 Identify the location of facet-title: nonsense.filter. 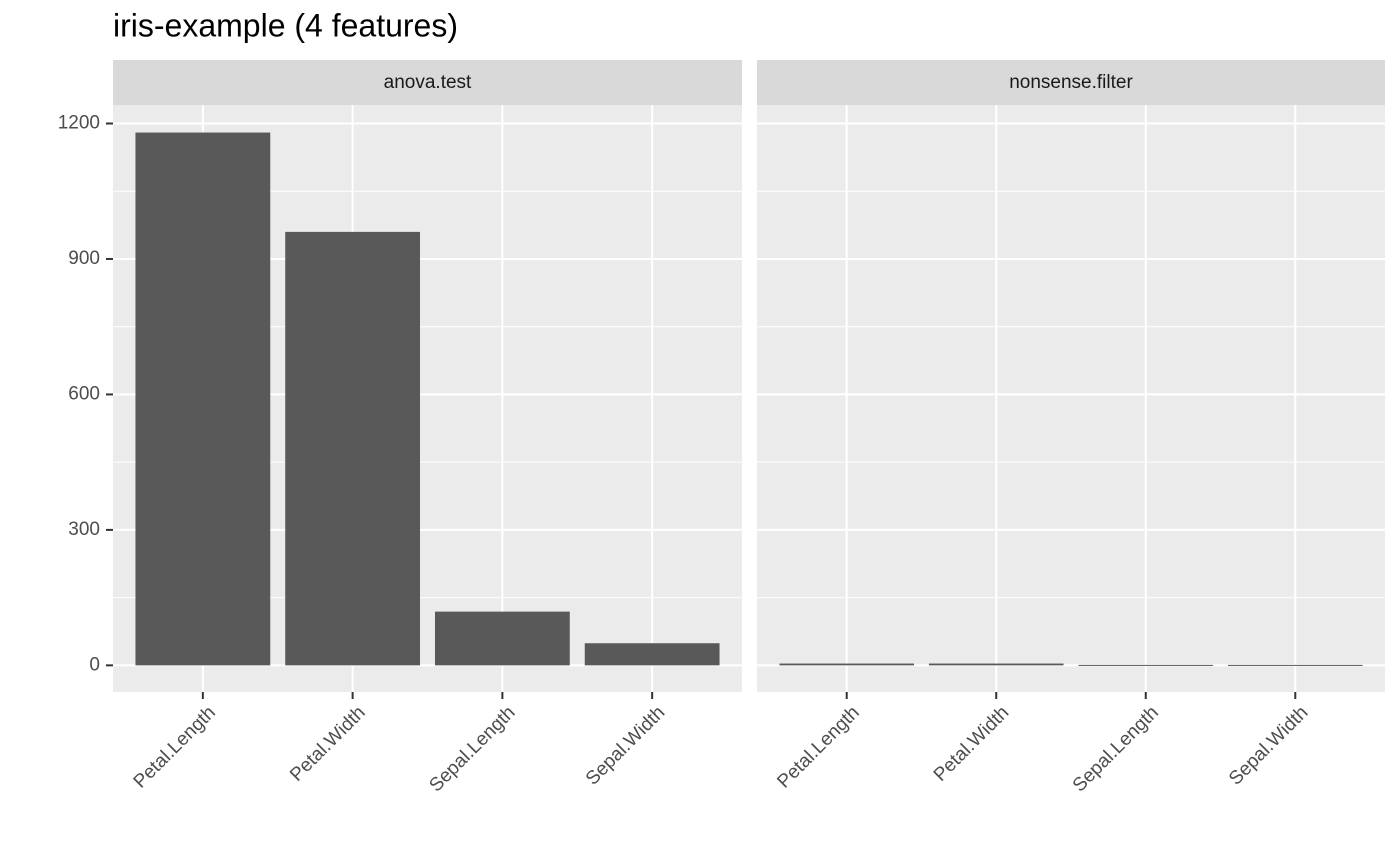
(1071, 82).